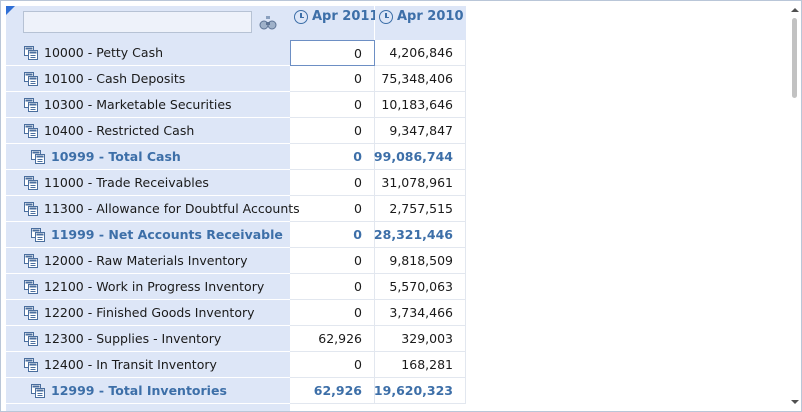 The width and height of the screenshot is (802, 412). Describe the element at coordinates (420, 365) in the screenshot. I see `value-cell-apr-2010: 168,281` at that location.